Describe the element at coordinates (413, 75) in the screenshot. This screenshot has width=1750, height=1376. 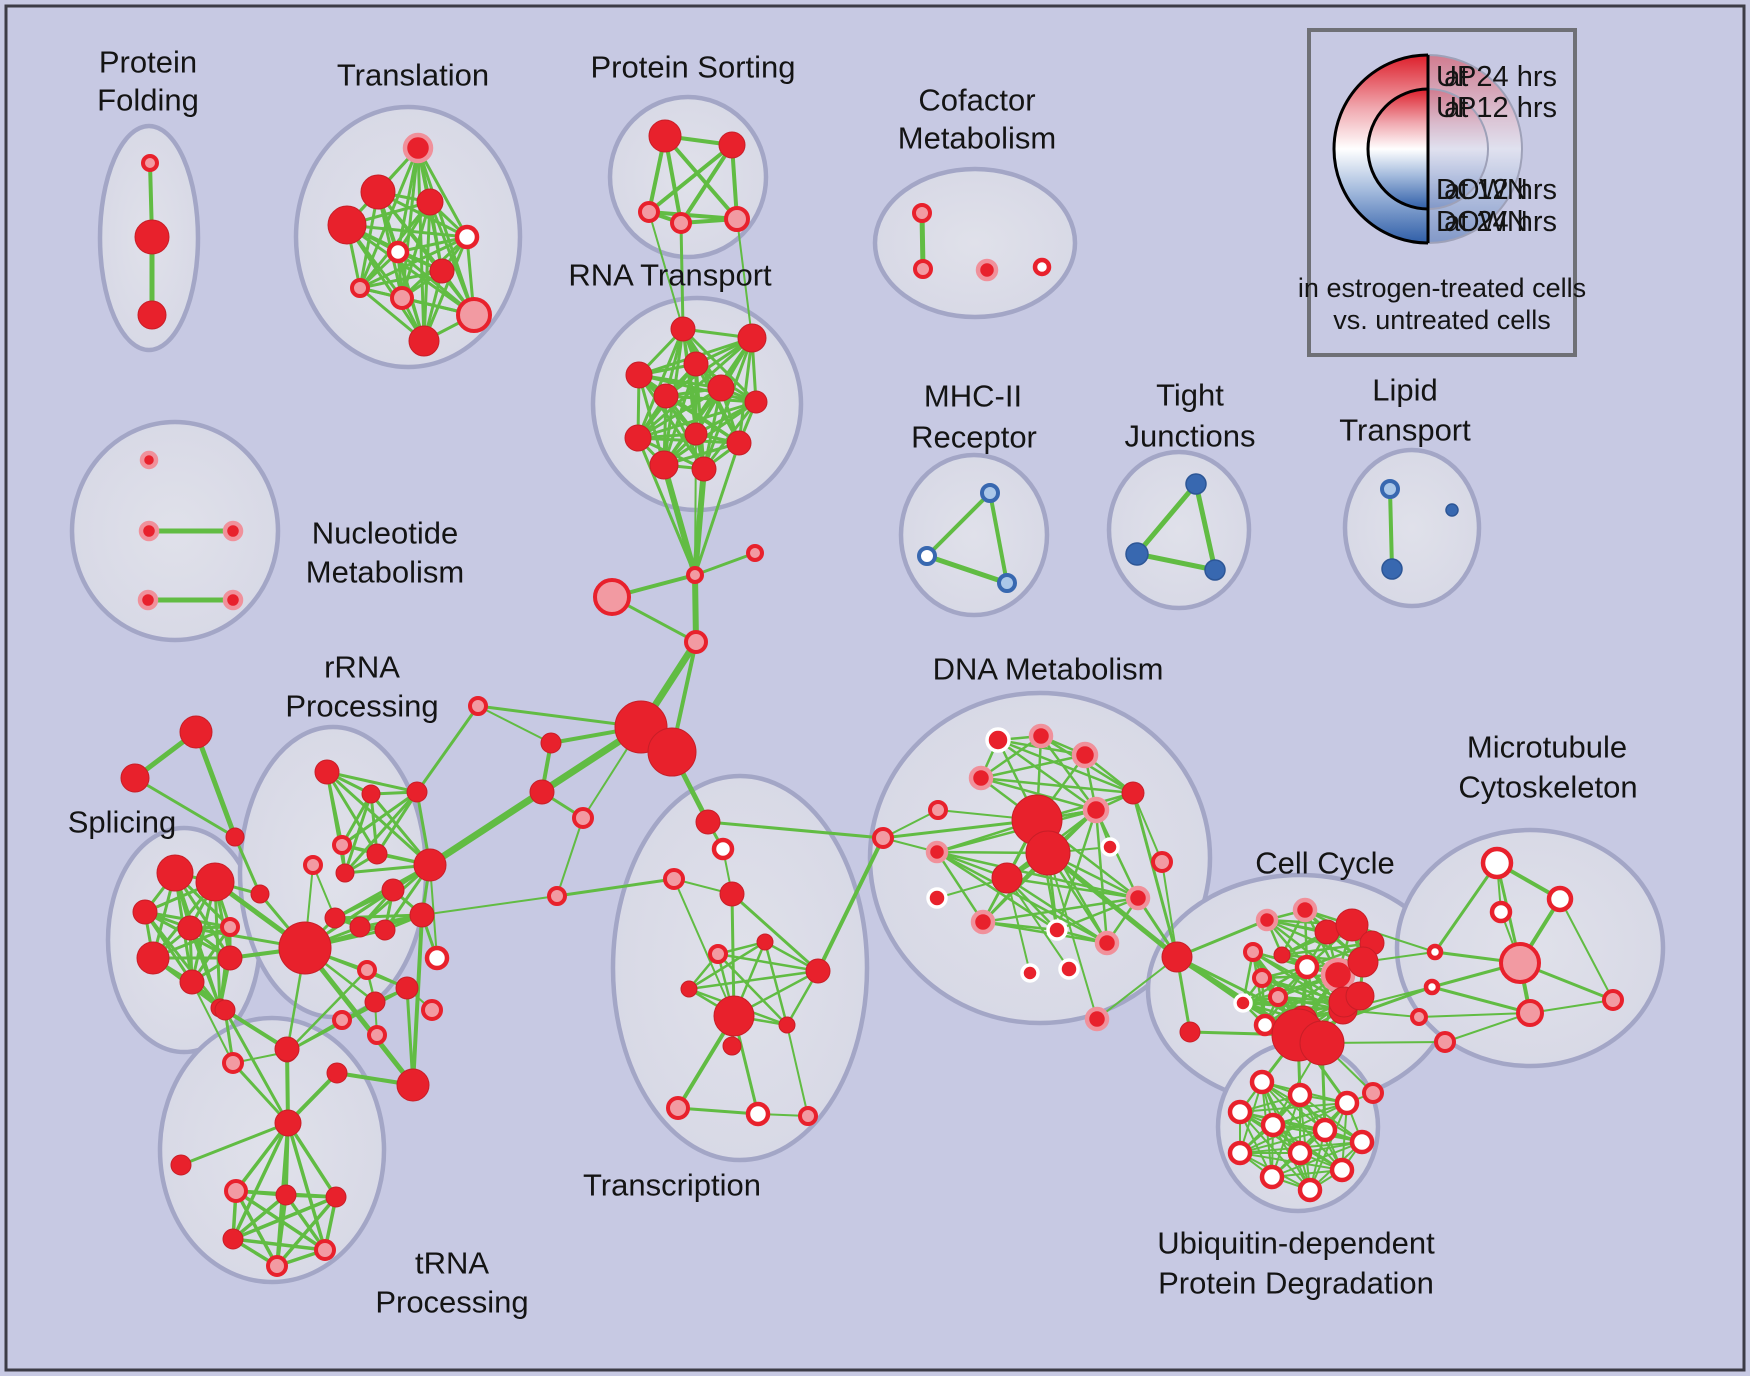
I see `cluster-label: Translation` at that location.